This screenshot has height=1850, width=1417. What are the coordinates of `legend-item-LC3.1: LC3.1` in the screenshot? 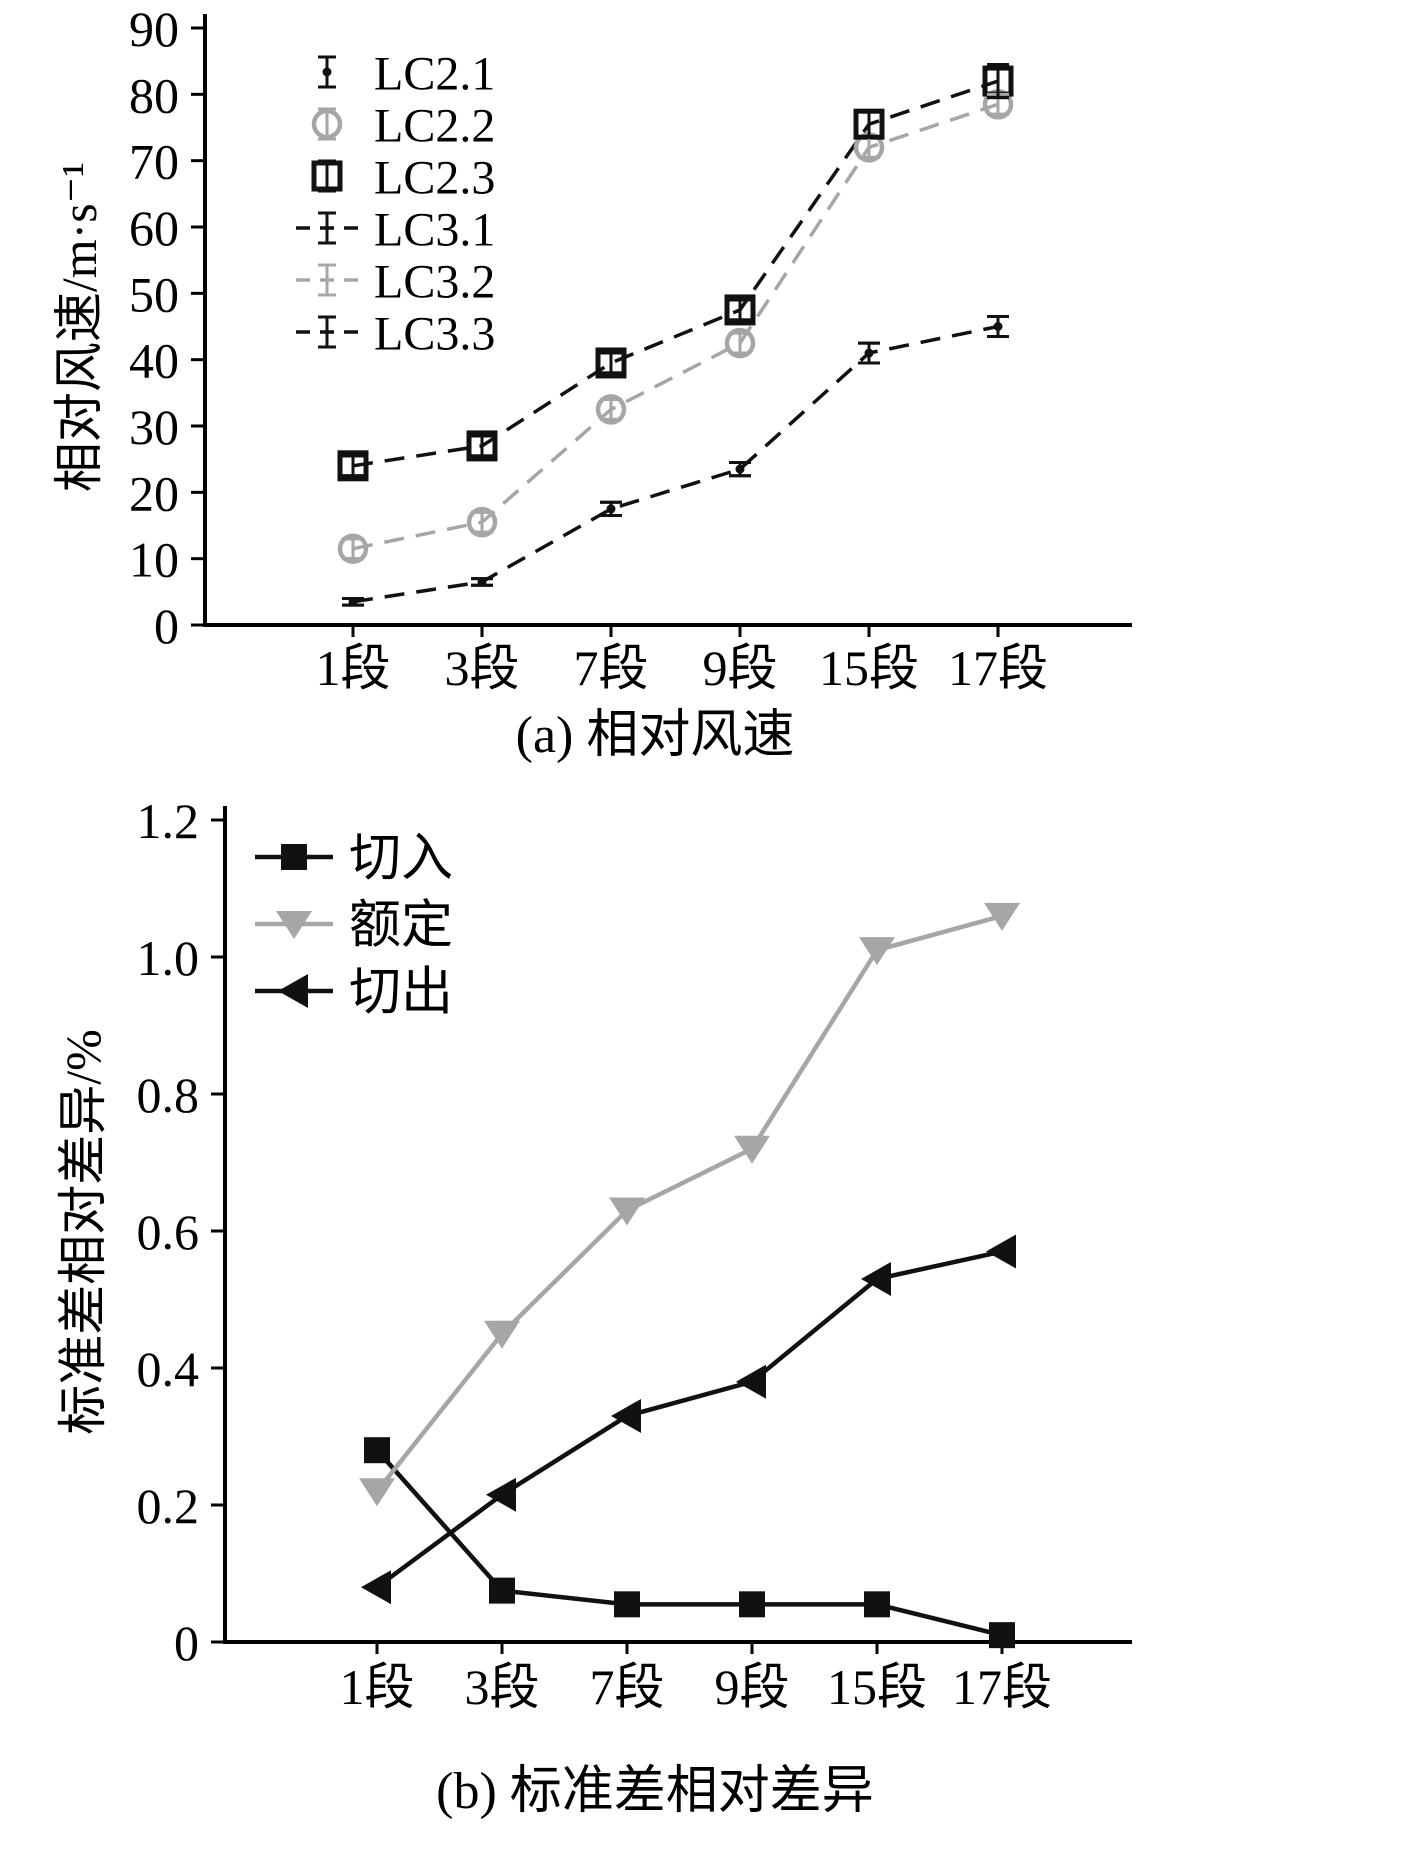 It's located at (395, 229).